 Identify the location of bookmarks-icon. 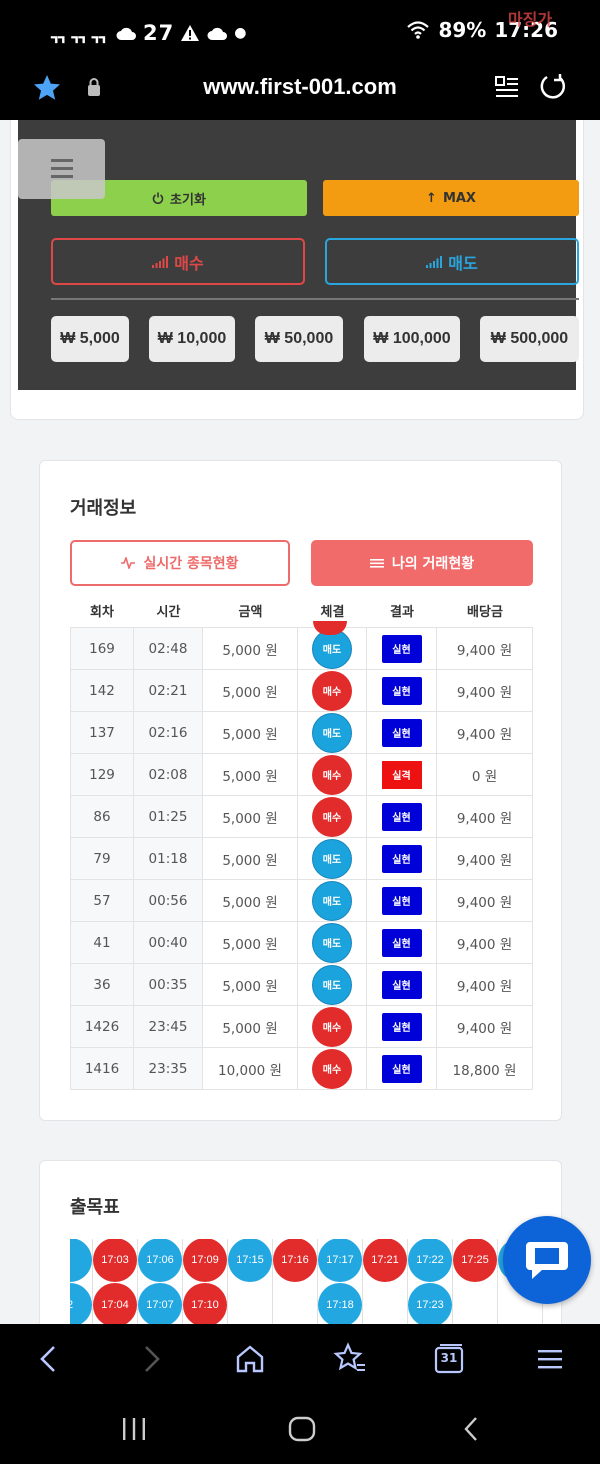
(350, 1359).